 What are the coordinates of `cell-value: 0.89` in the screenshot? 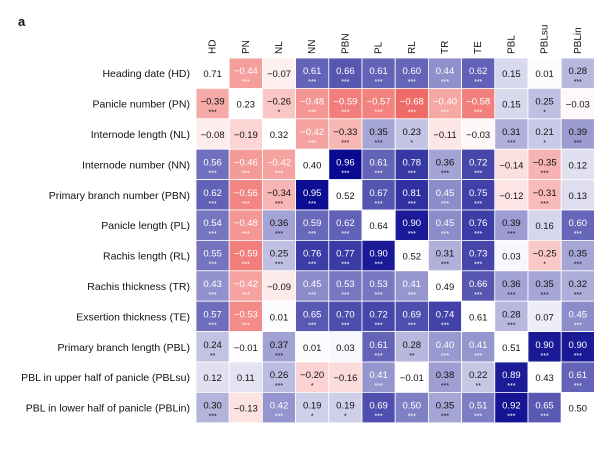 It's located at (511, 375).